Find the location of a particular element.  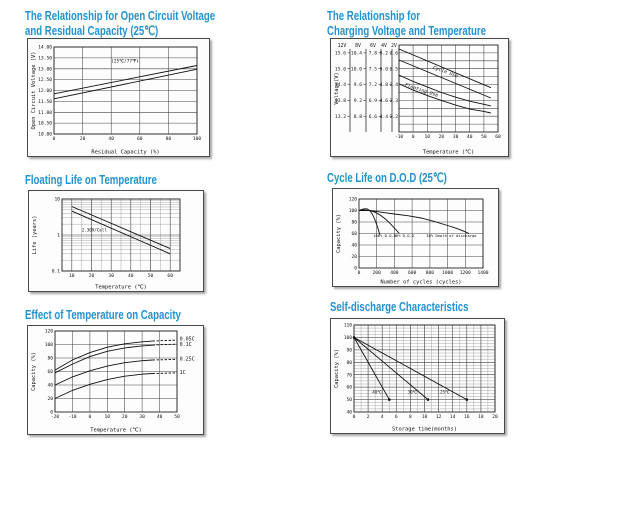

title-line: Floating Life on Temperature is located at coordinates (91, 179).